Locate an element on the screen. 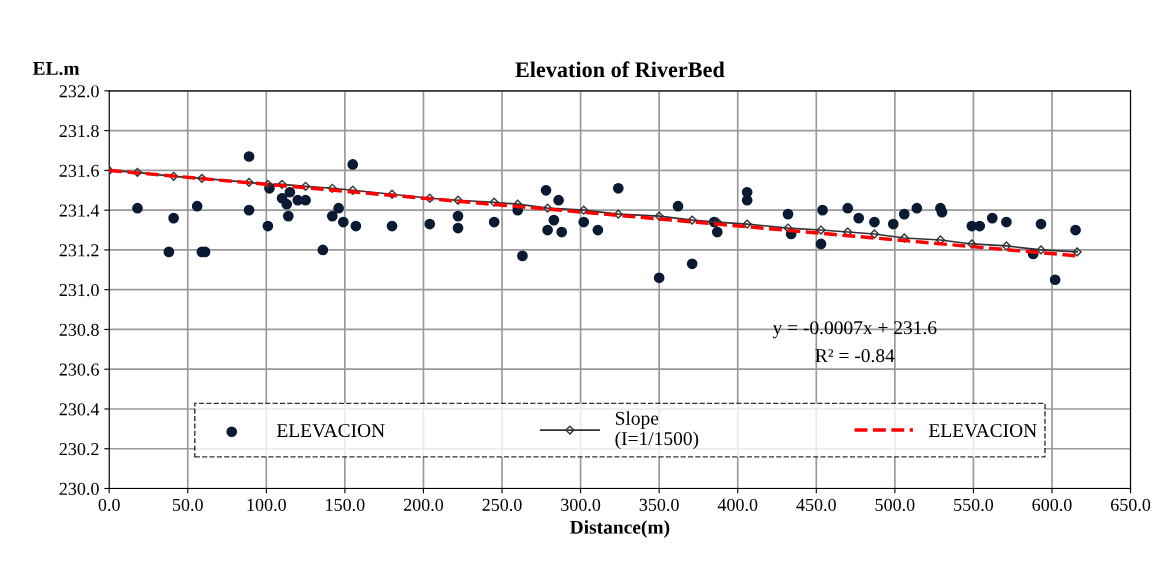 Image resolution: width=1174 pixels, height=568 pixels. x-tick-label: 450.0 is located at coordinates (816, 504).